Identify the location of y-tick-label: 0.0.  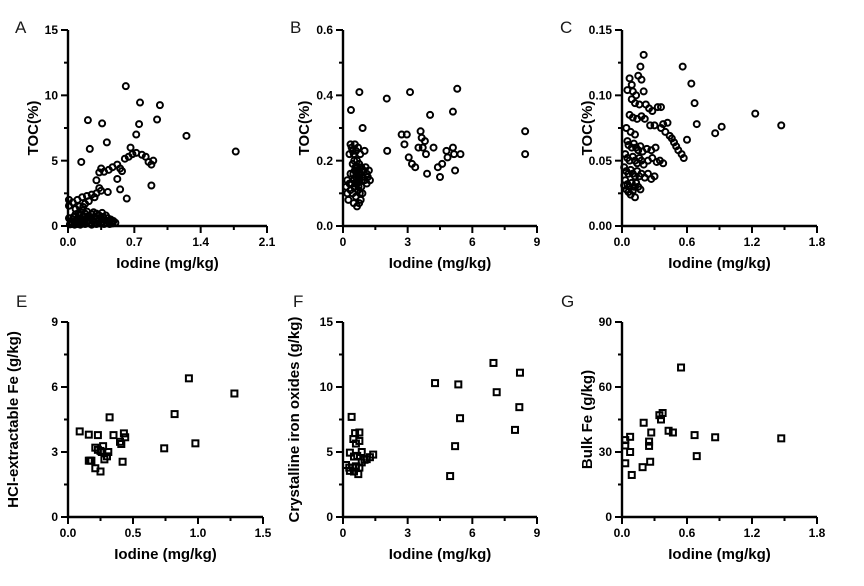
(324, 226).